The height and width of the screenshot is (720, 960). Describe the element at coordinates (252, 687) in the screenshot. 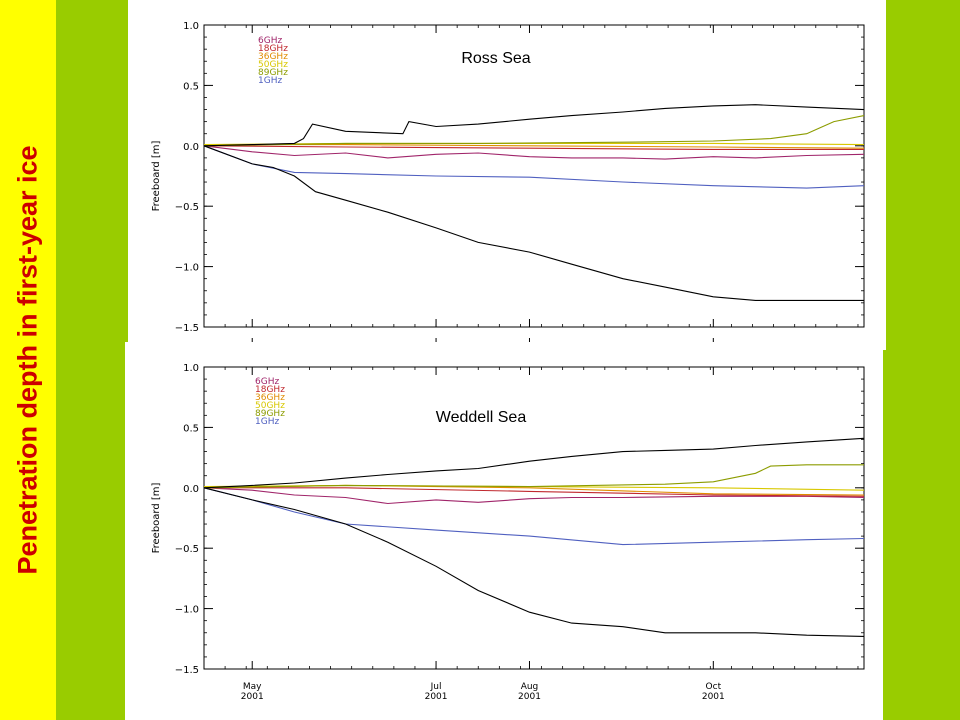

I see `weddell-x-tick-month: May` at that location.